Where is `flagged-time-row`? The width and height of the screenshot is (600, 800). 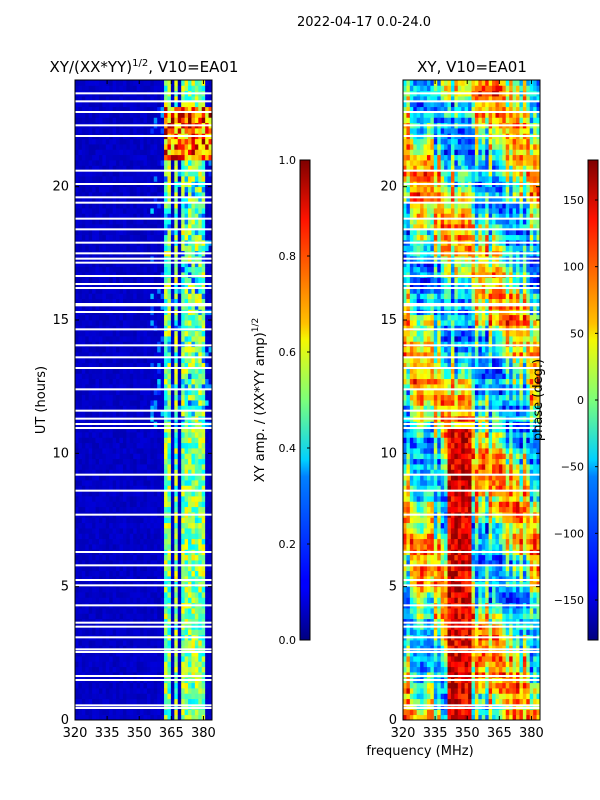 flagged-time-row is located at coordinates (143, 708).